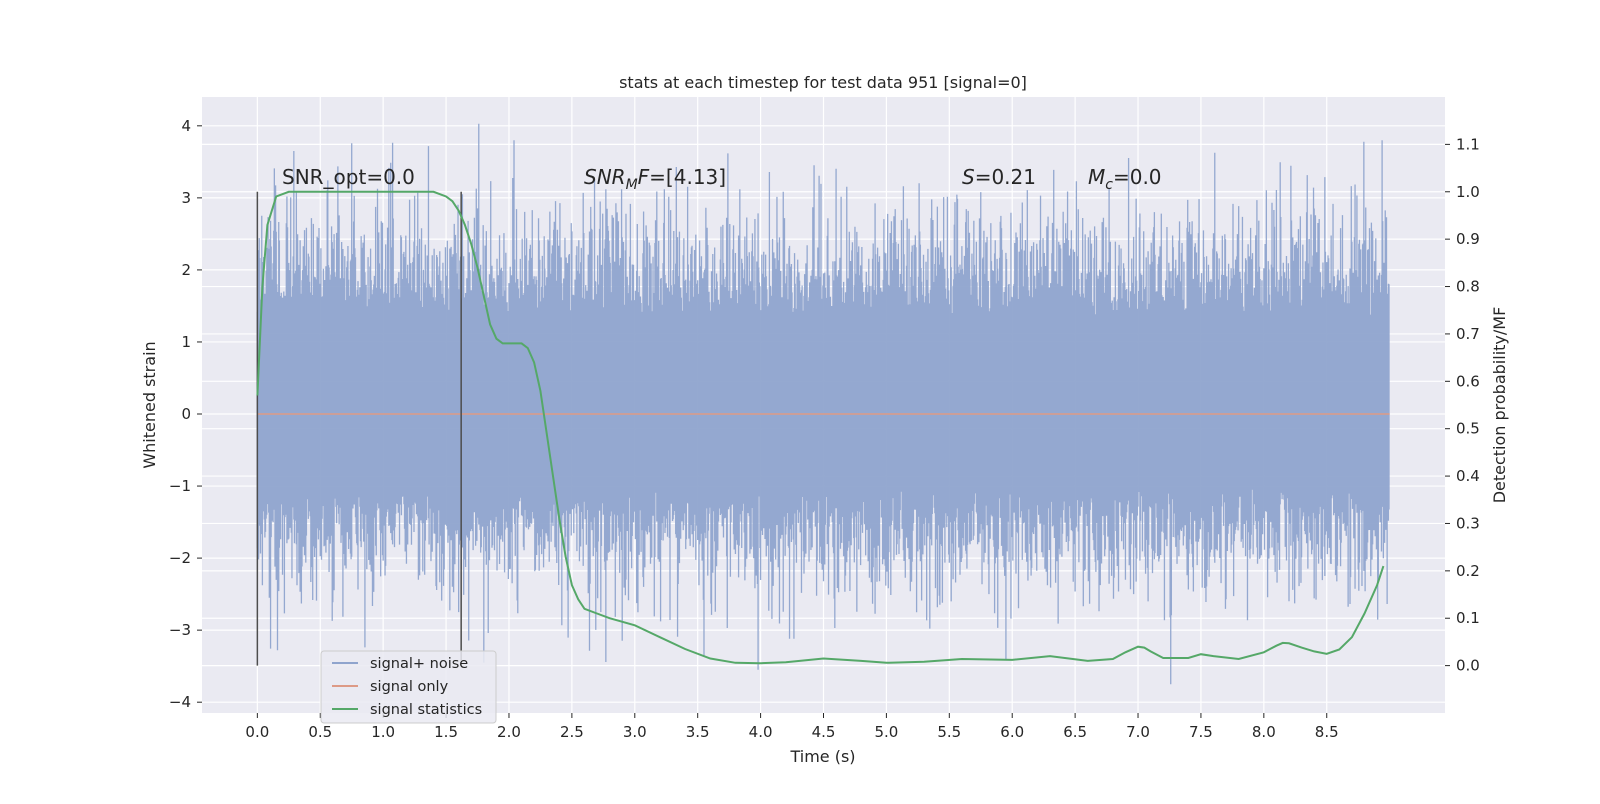 This screenshot has width=1600, height=804. Describe the element at coordinates (687, 177) in the screenshot. I see `annotation-snr-mf-value: =[4.13]` at that location.